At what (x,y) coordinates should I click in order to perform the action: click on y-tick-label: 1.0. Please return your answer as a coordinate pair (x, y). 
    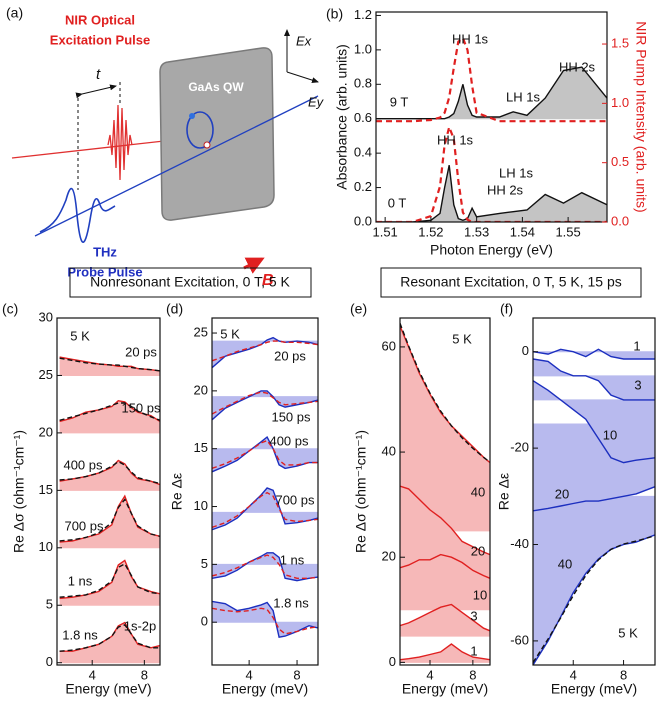
    Looking at the image, I should click on (363, 48).